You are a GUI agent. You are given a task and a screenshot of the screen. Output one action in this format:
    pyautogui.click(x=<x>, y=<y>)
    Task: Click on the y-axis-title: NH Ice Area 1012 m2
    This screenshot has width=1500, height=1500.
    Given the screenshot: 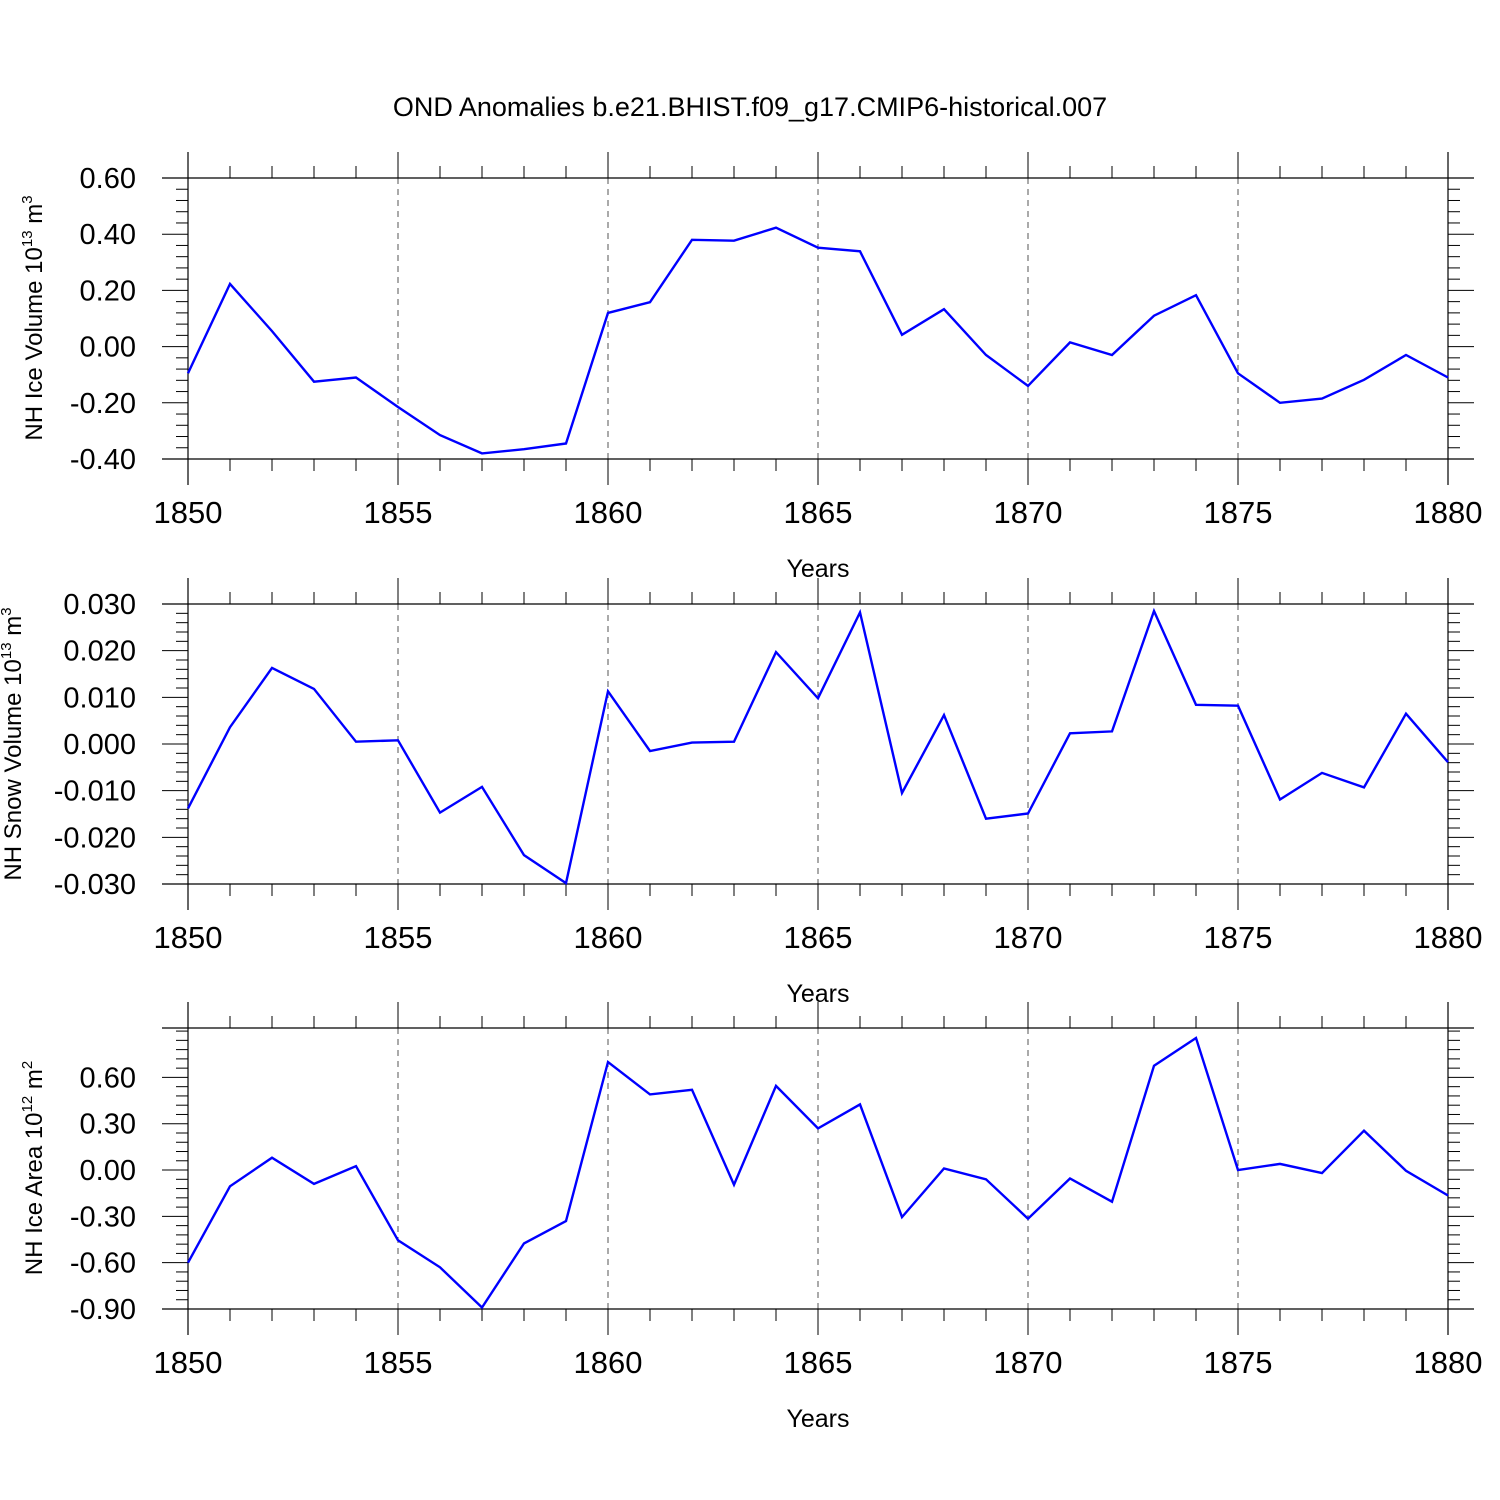 What is the action you would take?
    pyautogui.click(x=33, y=1168)
    